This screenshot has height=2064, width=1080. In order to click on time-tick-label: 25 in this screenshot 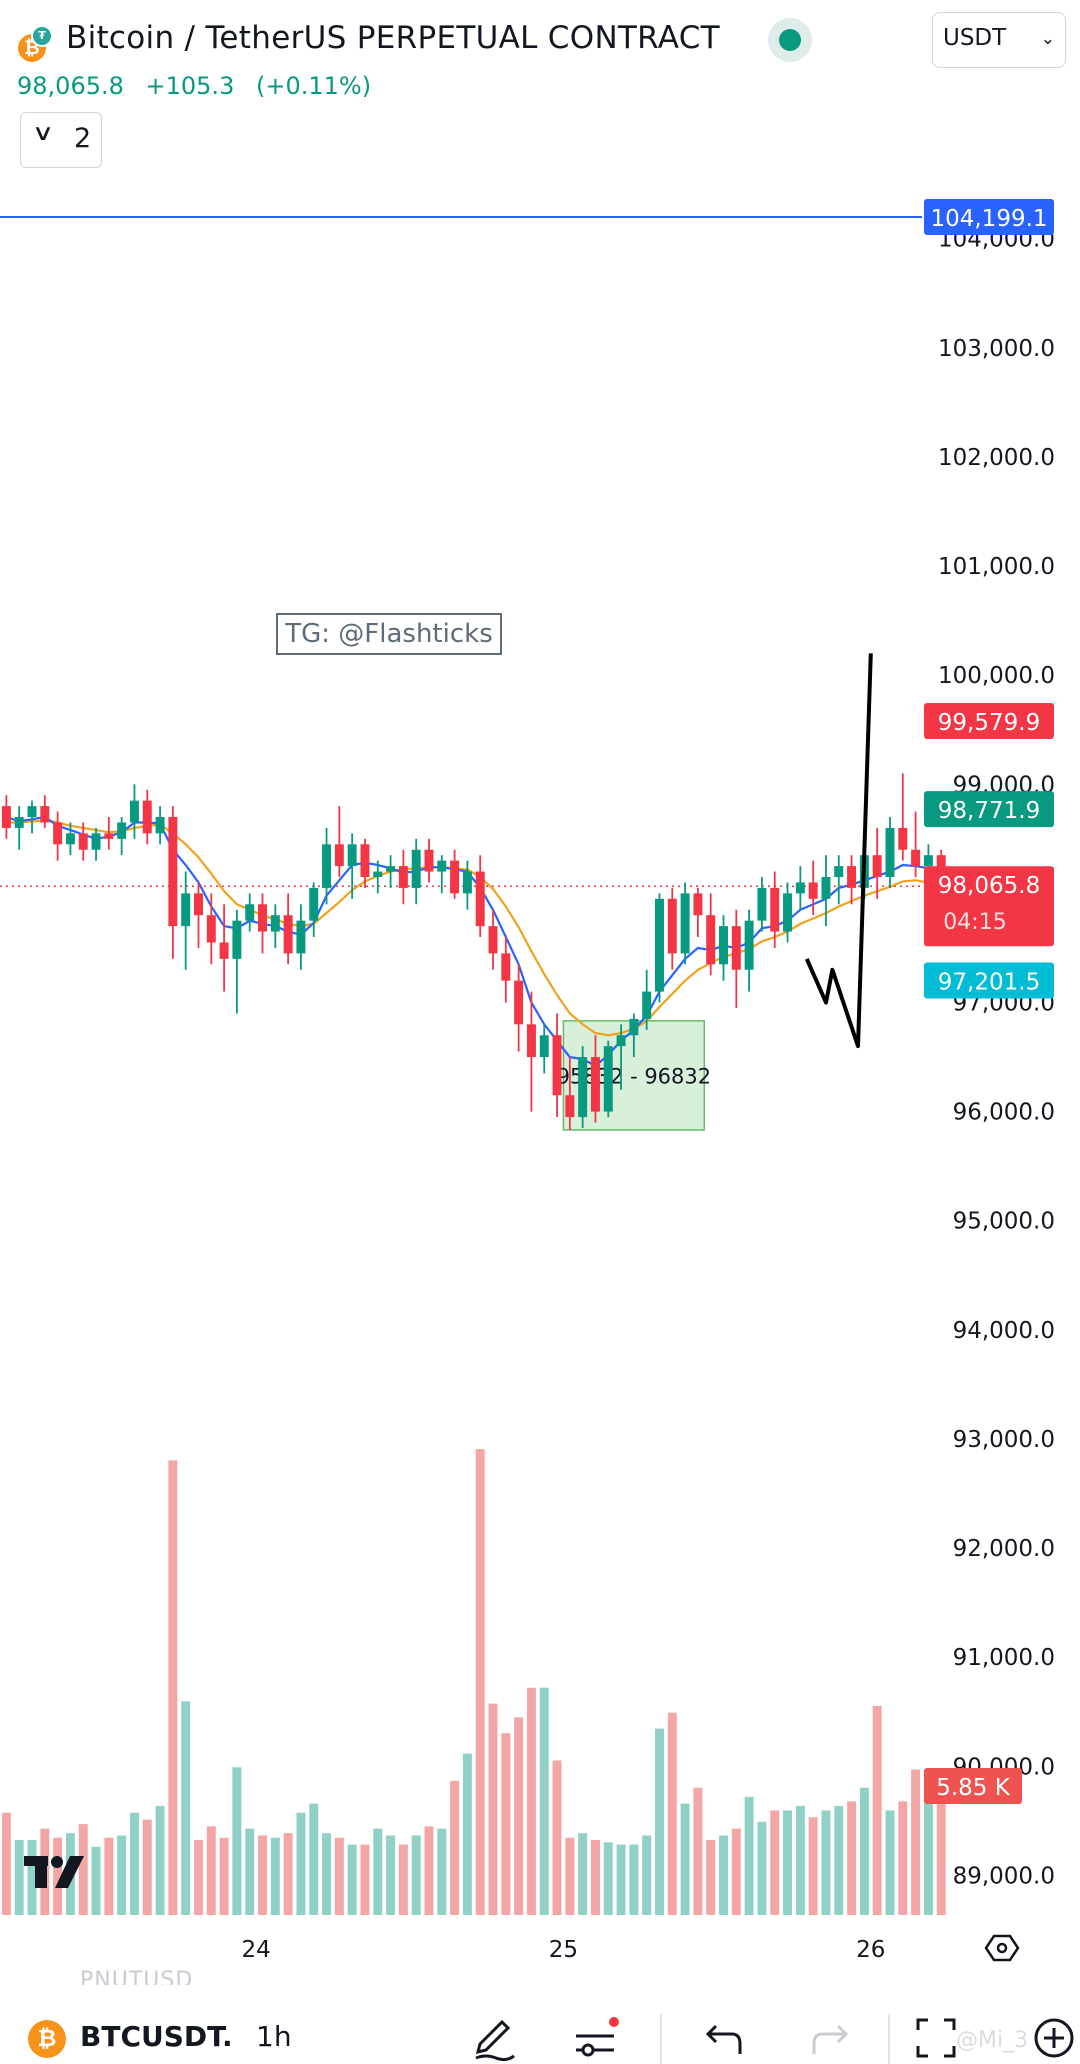, I will do `click(563, 1950)`.